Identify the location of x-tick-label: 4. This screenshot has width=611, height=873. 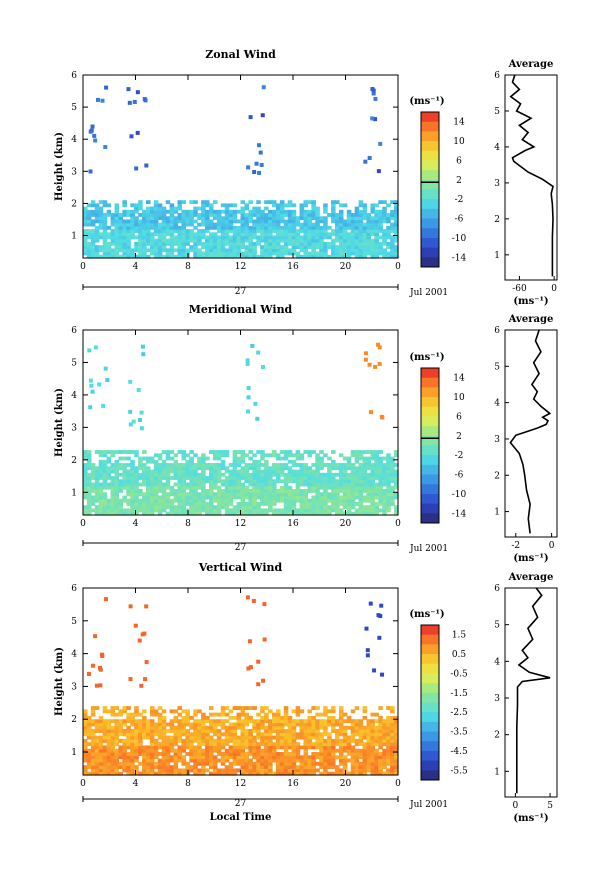
(136, 784).